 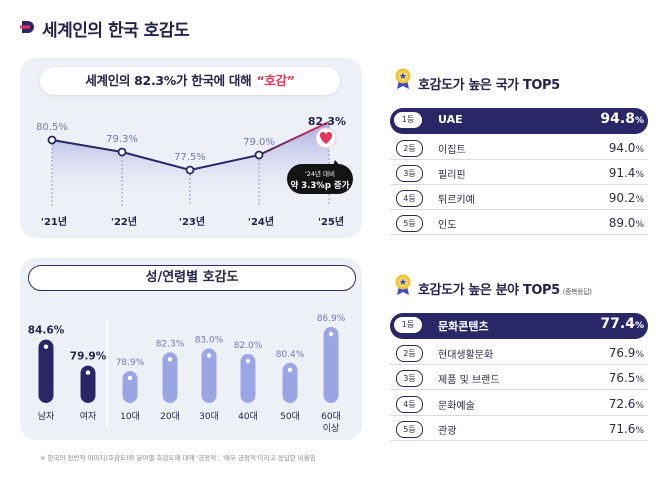 I want to click on rank-value: 72.6%, so click(x=626, y=404).